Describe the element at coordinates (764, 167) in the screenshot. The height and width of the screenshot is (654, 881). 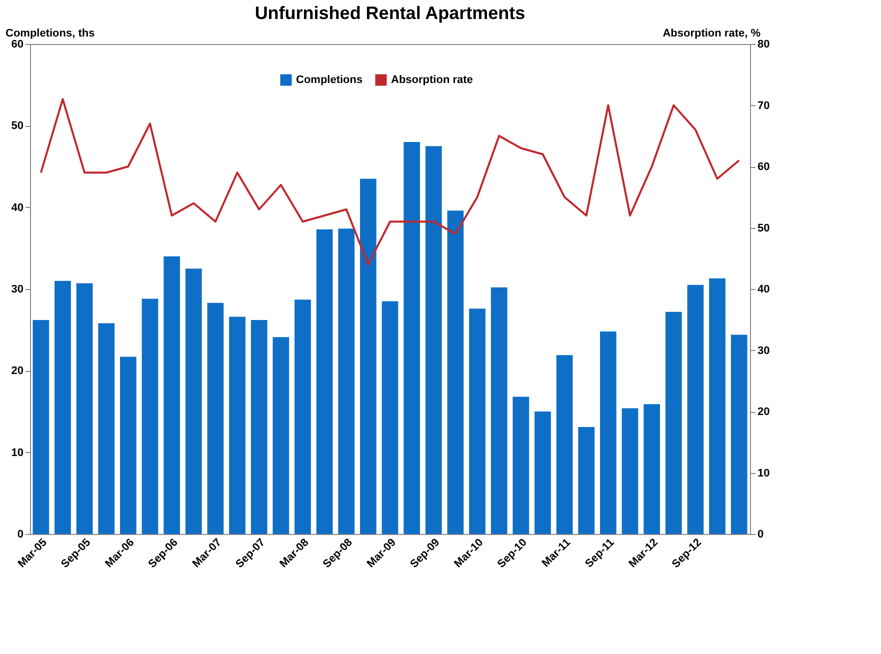
I see `y2-tick-label: 60` at that location.